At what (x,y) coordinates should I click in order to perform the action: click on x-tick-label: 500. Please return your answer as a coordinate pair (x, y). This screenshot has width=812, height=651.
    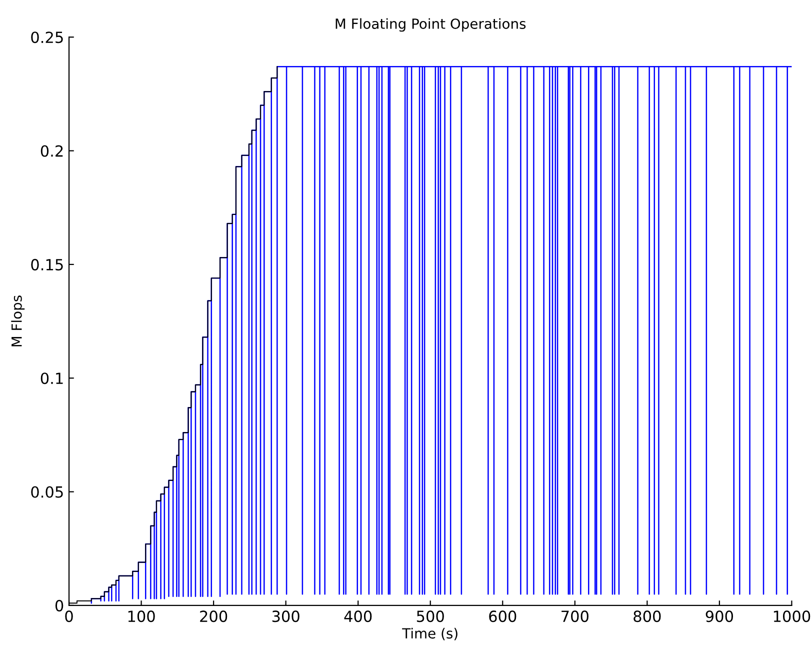
    Looking at the image, I should click on (430, 616).